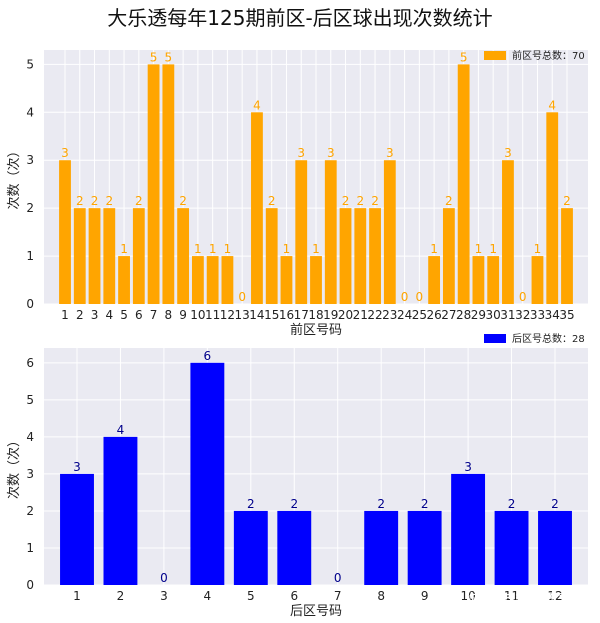 The image size is (600, 623). Describe the element at coordinates (299, 18) in the screenshot. I see `chart-title: 大乐透每年125期前区-后区球出现次数统计` at that location.